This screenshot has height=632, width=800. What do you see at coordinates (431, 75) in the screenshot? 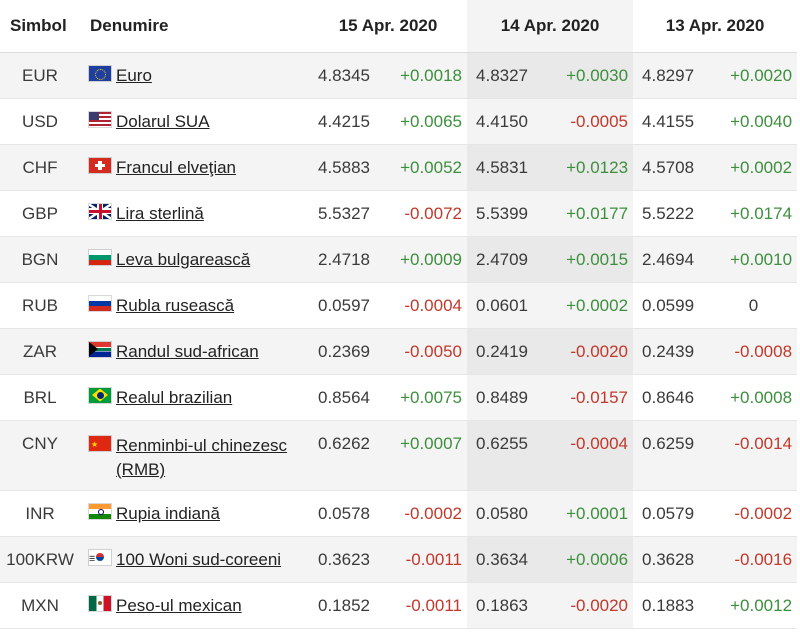
I see `rate-change: +0.0018` at bounding box center [431, 75].